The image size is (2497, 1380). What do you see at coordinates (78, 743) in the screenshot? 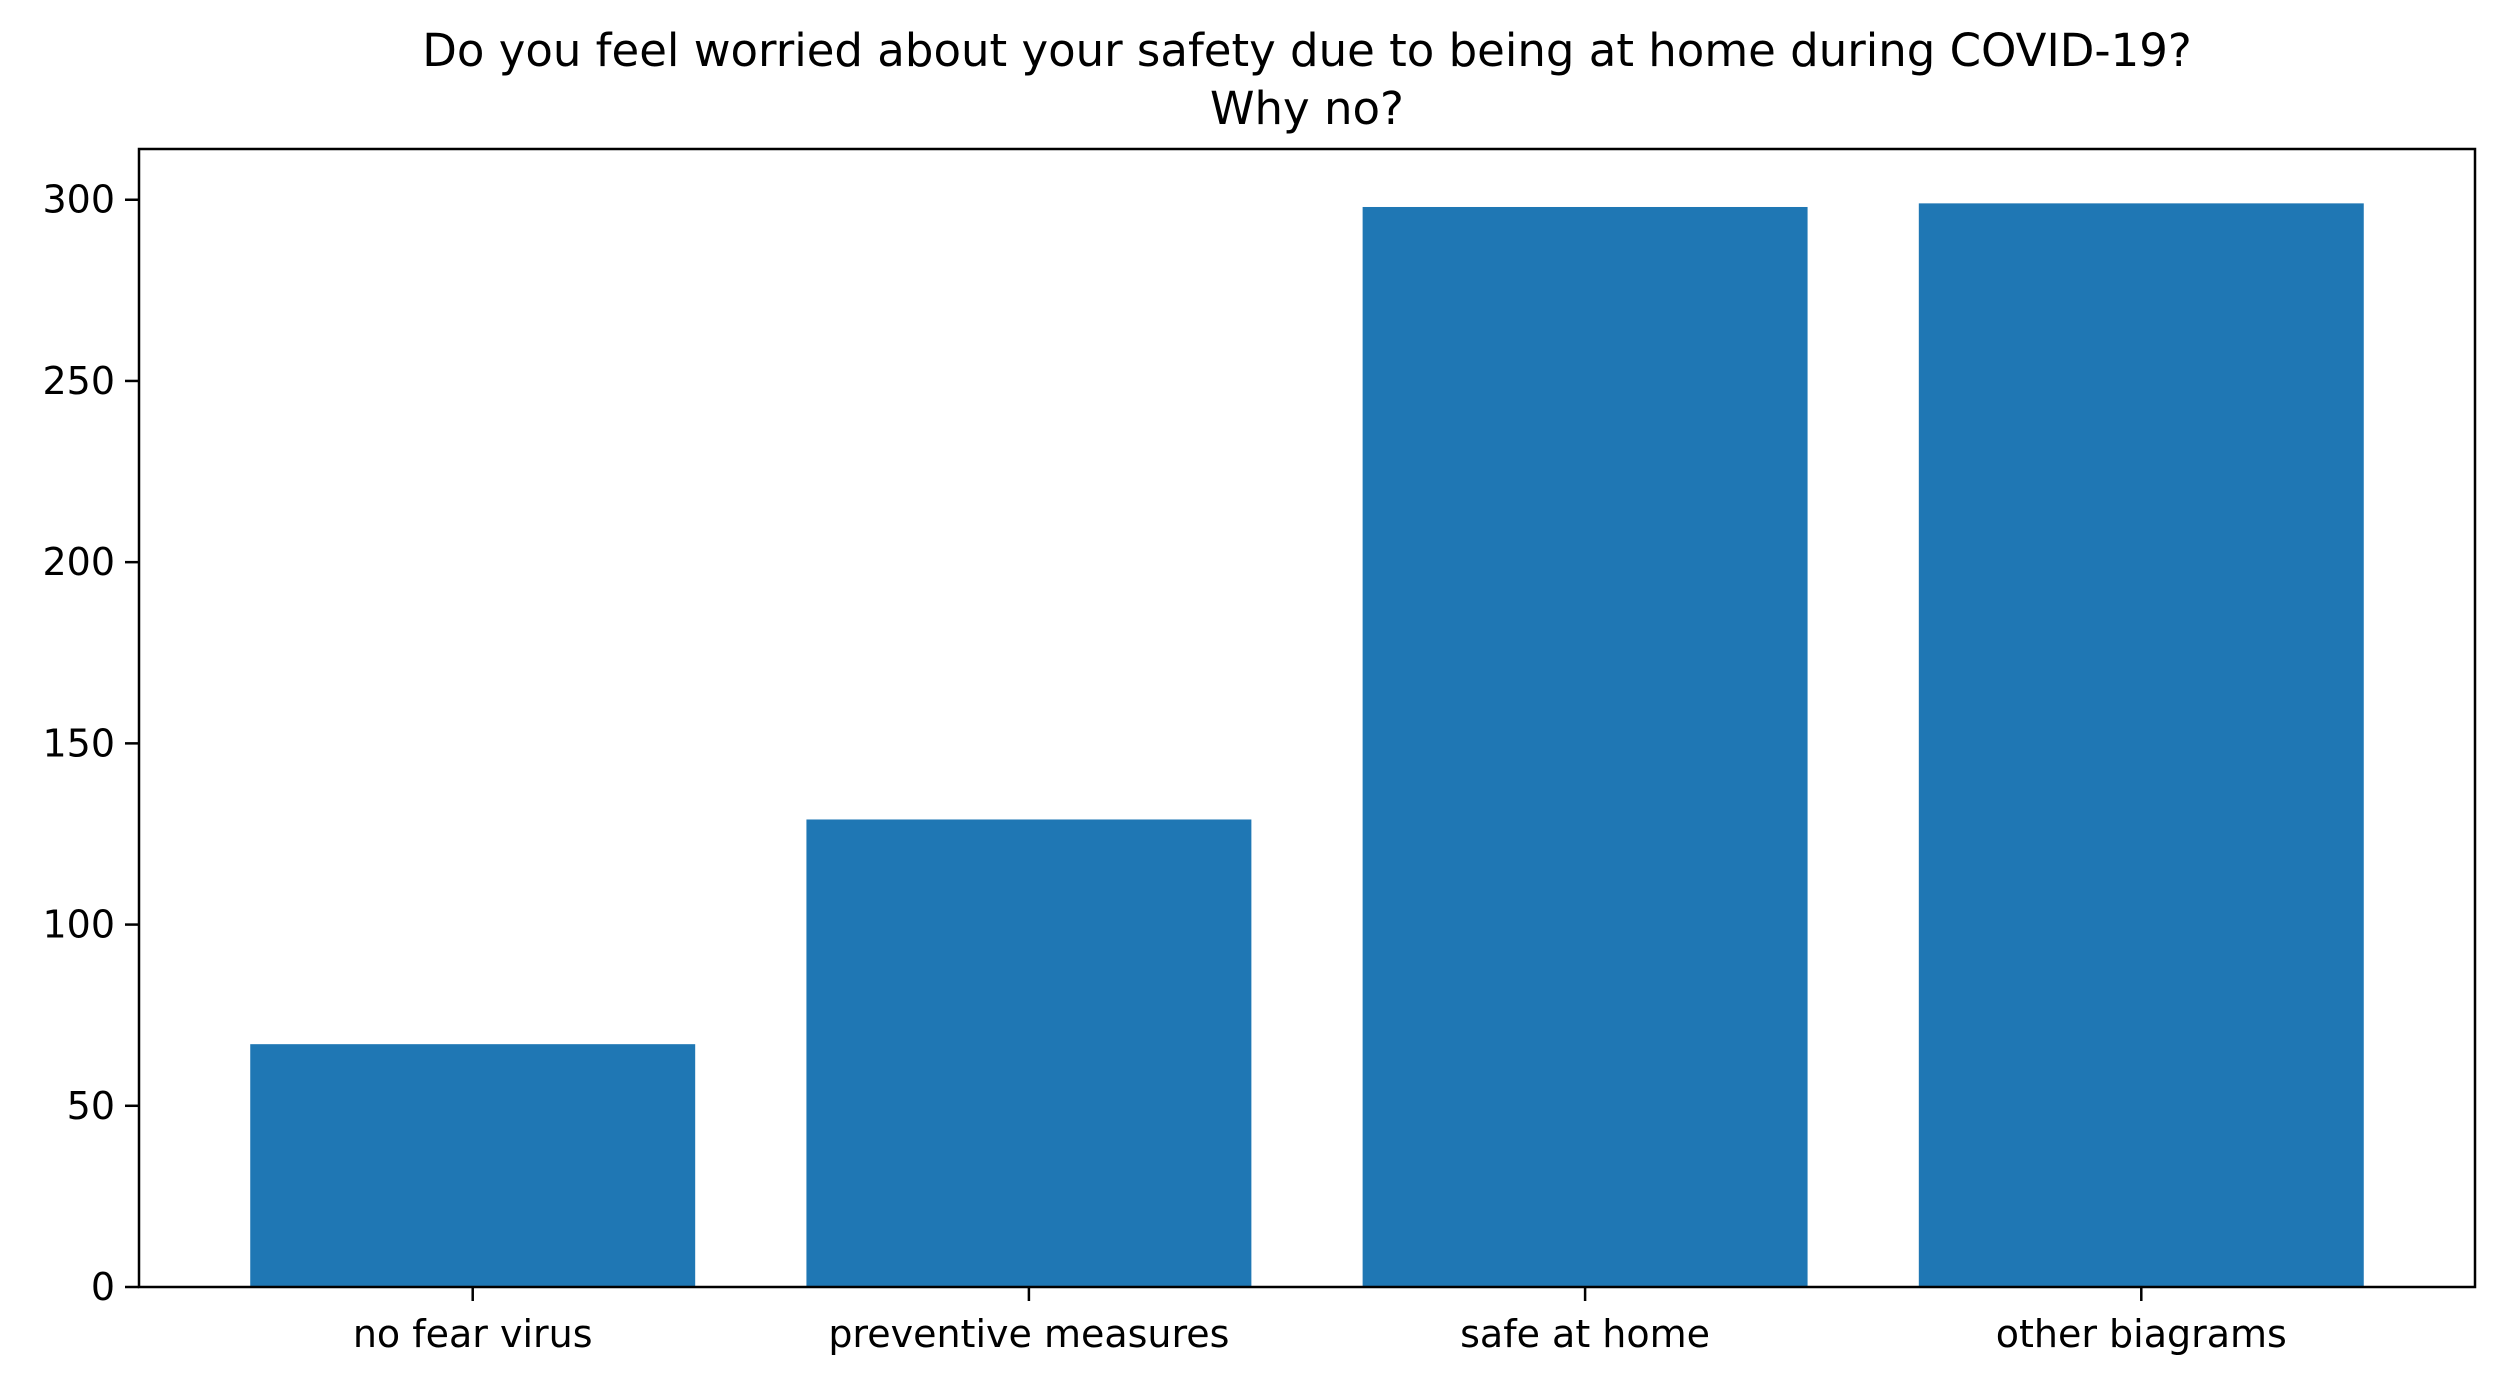
I see `y-tick-label: 150` at bounding box center [78, 743].